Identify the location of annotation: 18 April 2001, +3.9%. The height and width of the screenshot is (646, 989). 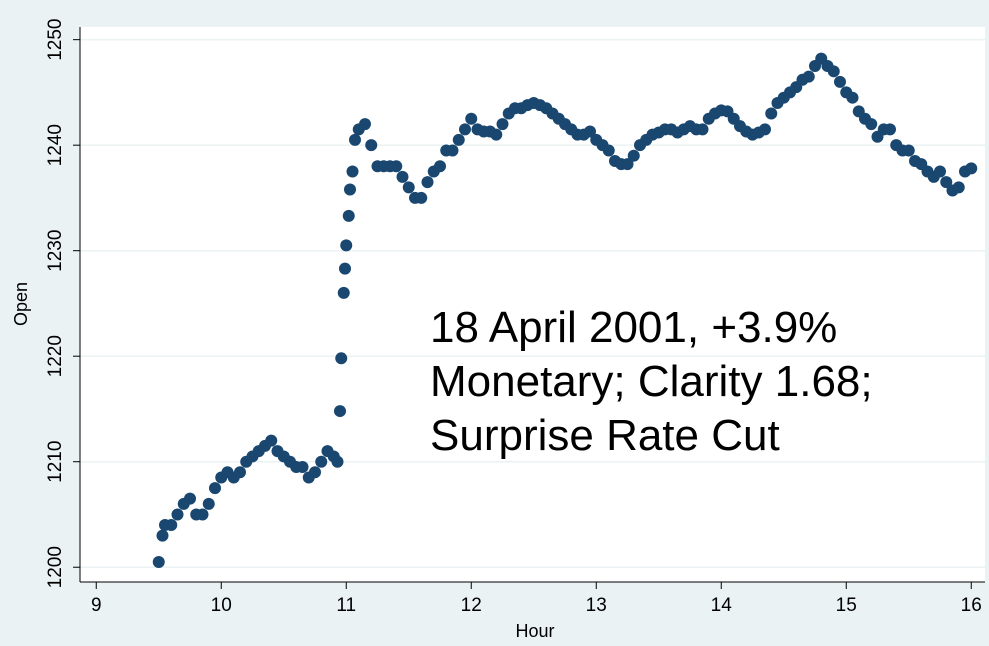
(633, 327).